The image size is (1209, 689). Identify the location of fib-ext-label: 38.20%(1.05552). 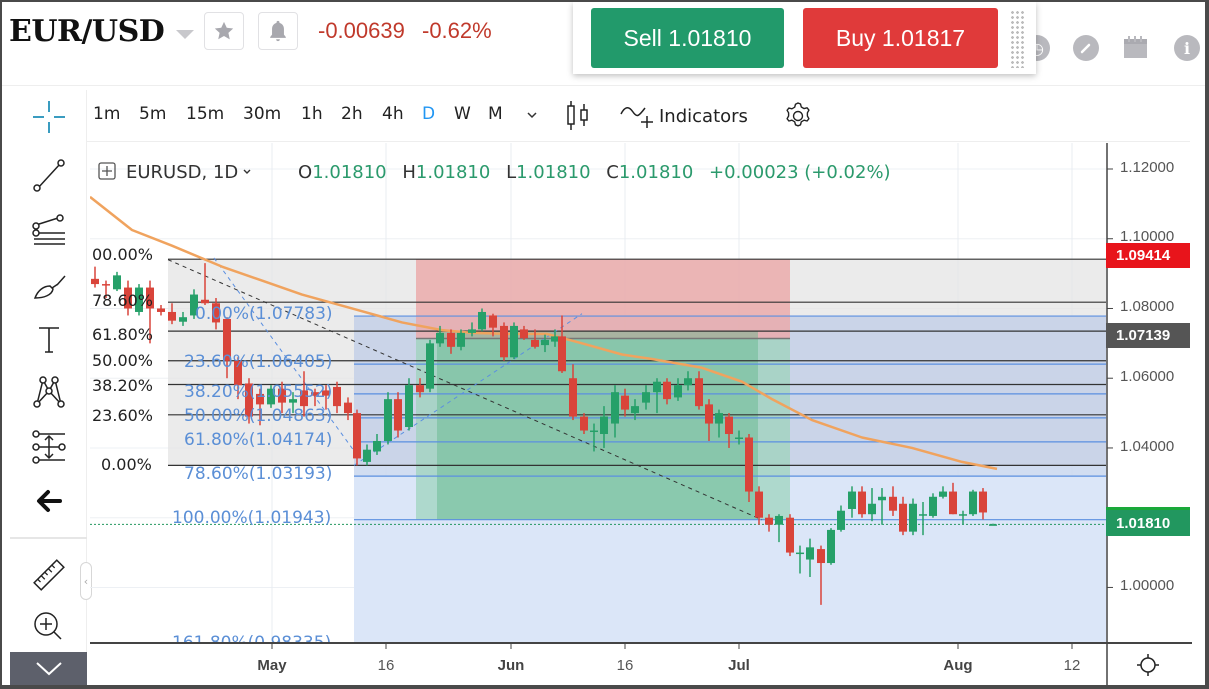
(258, 392).